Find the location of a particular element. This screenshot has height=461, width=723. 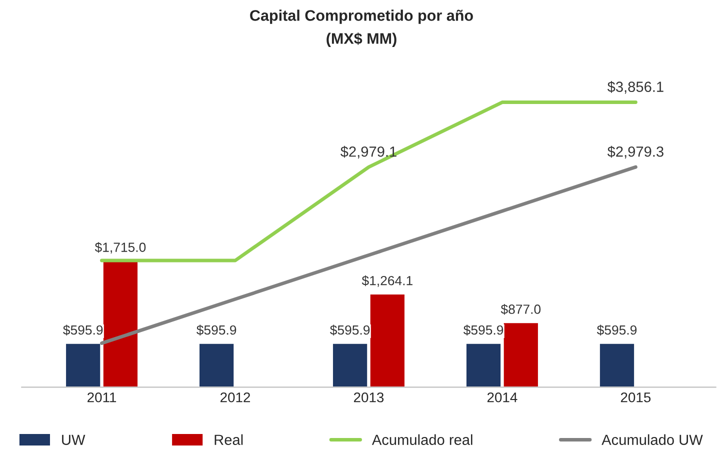

legend-label: UW is located at coordinates (74, 439).